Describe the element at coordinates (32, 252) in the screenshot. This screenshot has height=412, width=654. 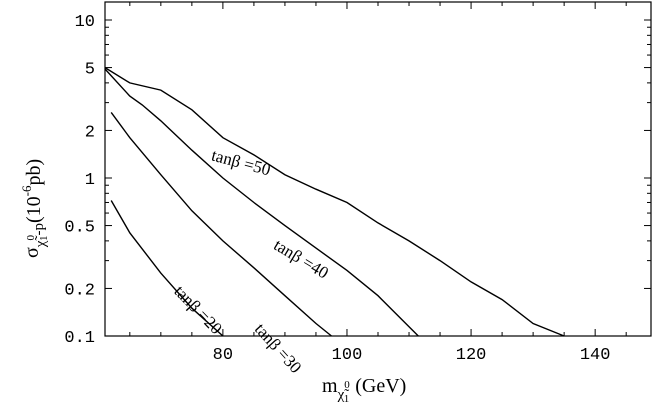
I see `y-axis-label-main: σ` at that location.